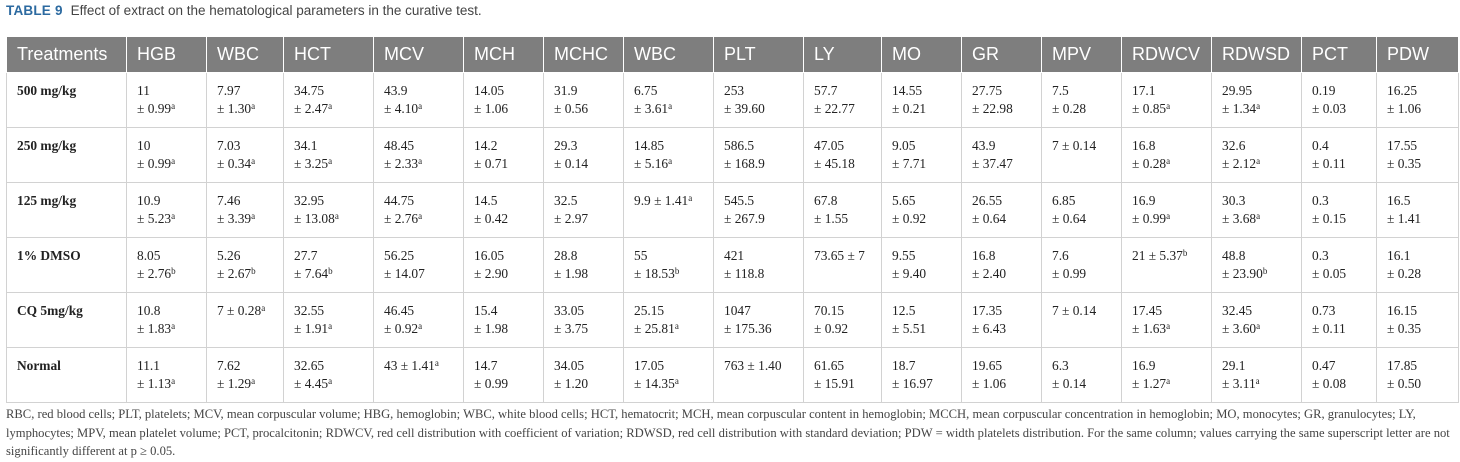 This screenshot has width=1460, height=462. I want to click on sd-value: ± 0.21, so click(924, 109).